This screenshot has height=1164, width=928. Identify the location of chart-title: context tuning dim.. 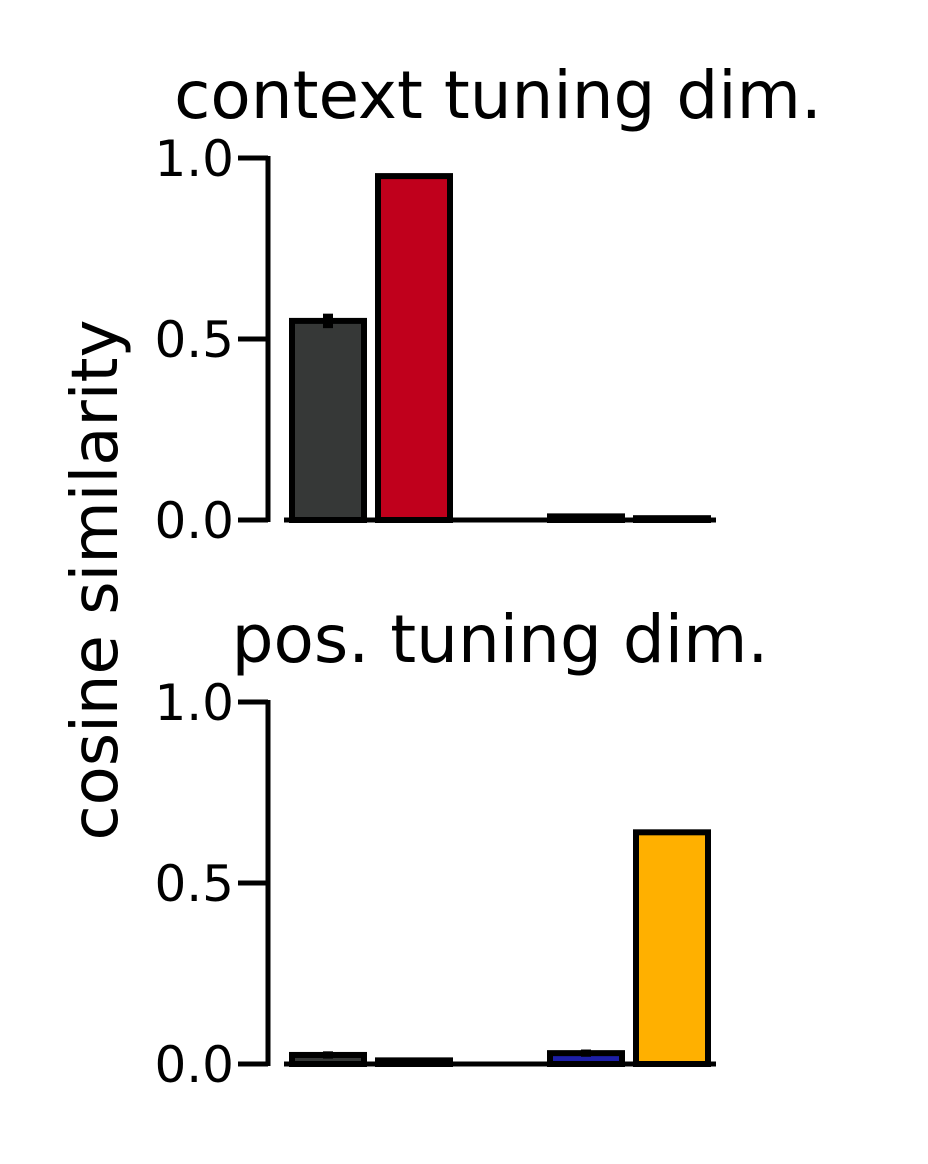
(498, 95).